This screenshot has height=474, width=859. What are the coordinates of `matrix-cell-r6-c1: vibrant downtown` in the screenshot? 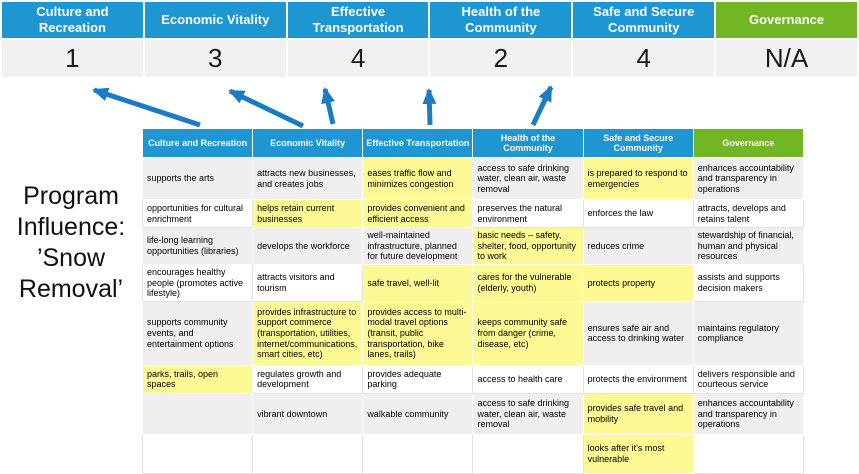 It's located at (308, 413).